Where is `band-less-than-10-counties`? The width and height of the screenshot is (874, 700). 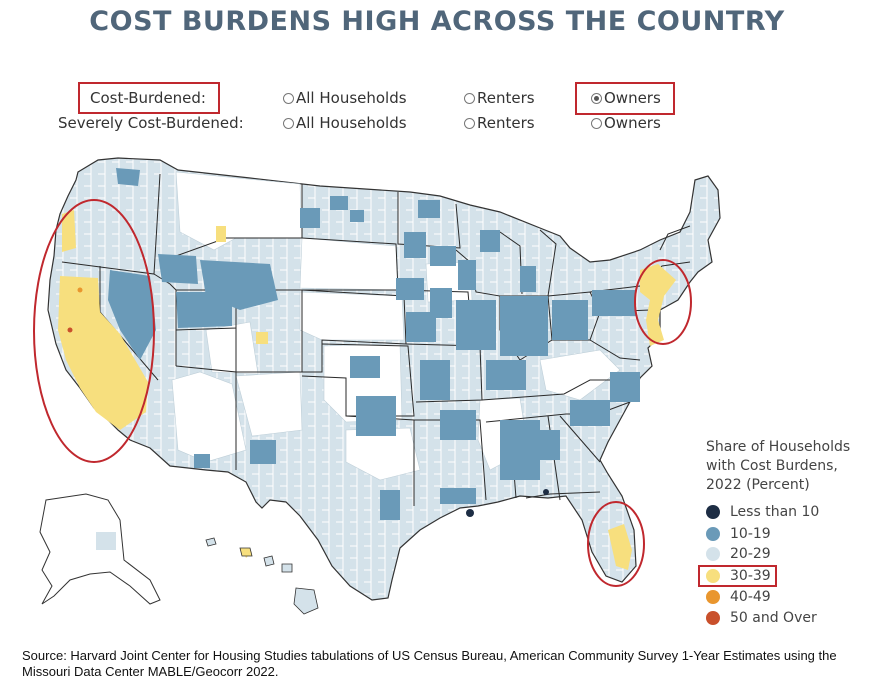
band-less-than-10-counties is located at coordinates (507, 503).